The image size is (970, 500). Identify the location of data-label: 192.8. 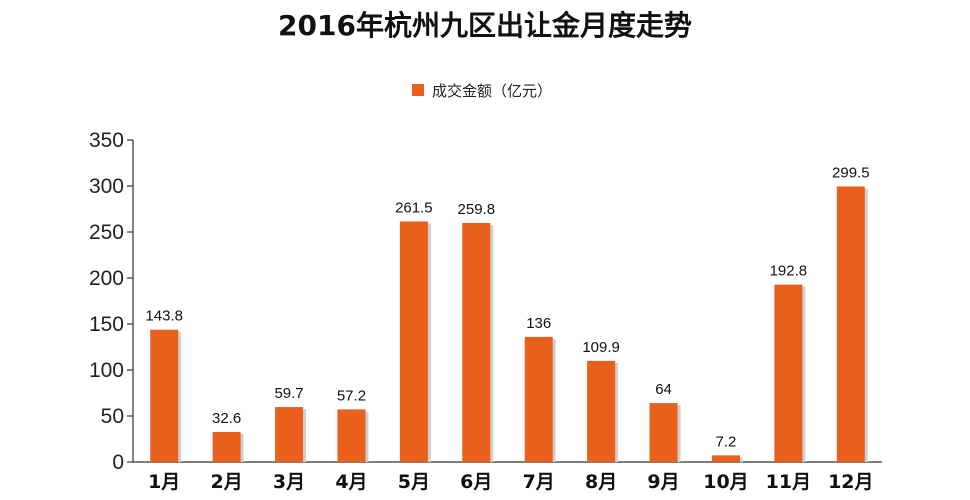
(789, 271).